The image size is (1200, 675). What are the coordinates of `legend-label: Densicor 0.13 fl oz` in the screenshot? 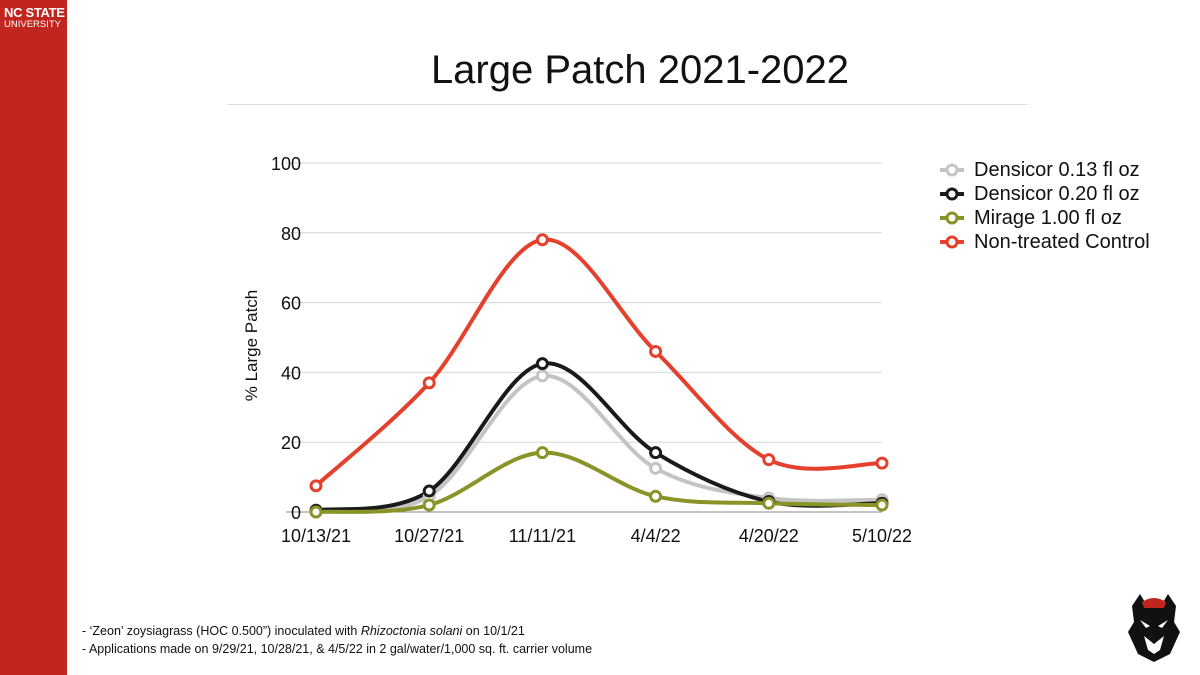 It's located at (1057, 169).